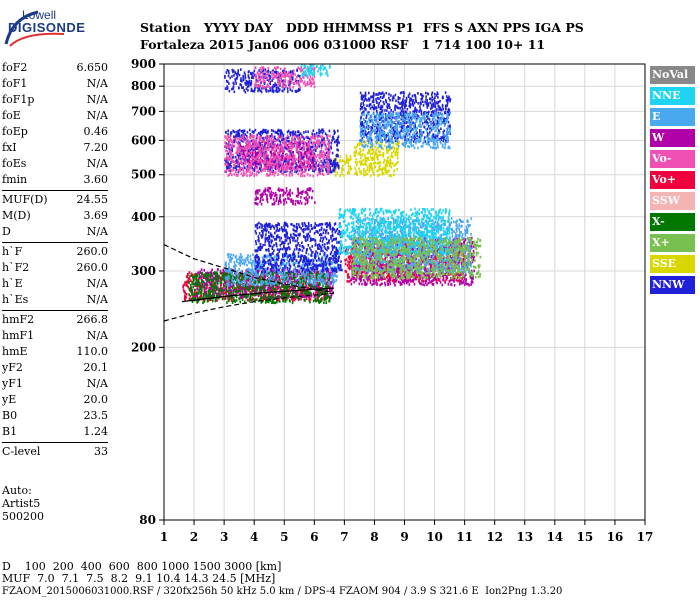  What do you see at coordinates (55, 284) in the screenshot?
I see `param-row: h`E N/A` at bounding box center [55, 284].